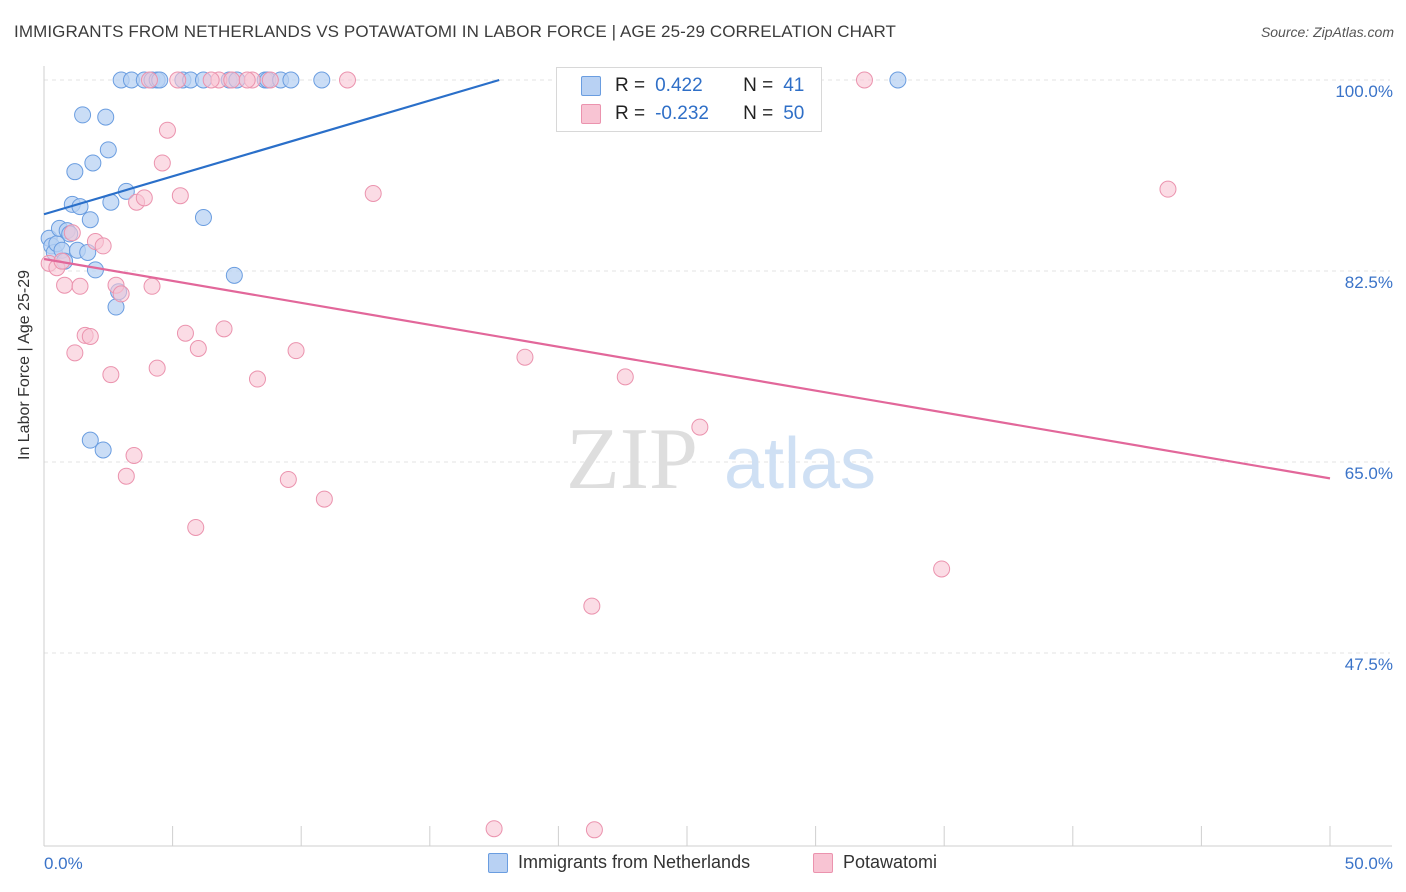  What do you see at coordinates (1369, 473) in the screenshot?
I see `y-tick-label: 65.0%` at bounding box center [1369, 473].